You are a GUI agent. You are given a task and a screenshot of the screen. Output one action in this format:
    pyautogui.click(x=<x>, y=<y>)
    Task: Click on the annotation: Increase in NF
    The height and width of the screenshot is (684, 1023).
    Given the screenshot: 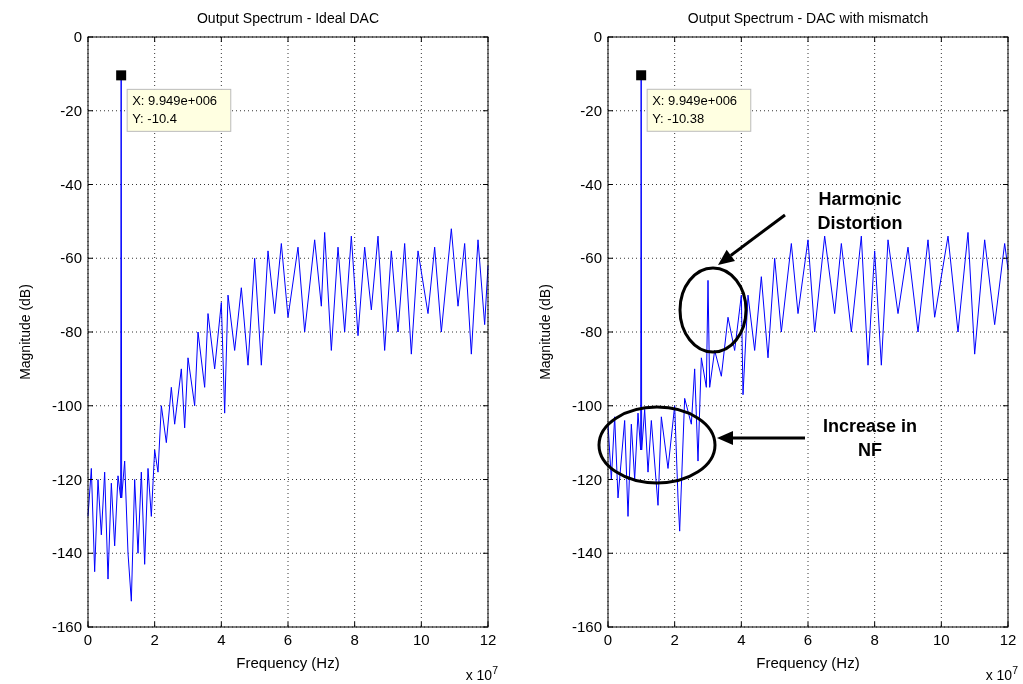 What is the action you would take?
    pyautogui.click(x=870, y=438)
    